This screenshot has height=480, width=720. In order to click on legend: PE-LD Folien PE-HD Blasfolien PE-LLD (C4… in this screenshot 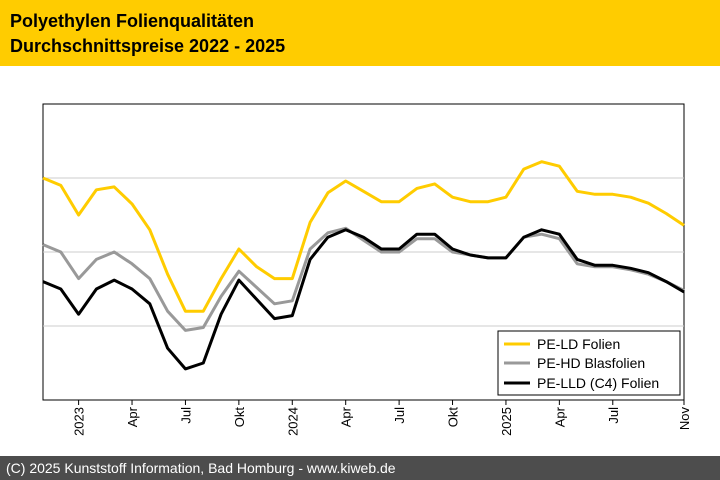, I will do `click(589, 363)`.